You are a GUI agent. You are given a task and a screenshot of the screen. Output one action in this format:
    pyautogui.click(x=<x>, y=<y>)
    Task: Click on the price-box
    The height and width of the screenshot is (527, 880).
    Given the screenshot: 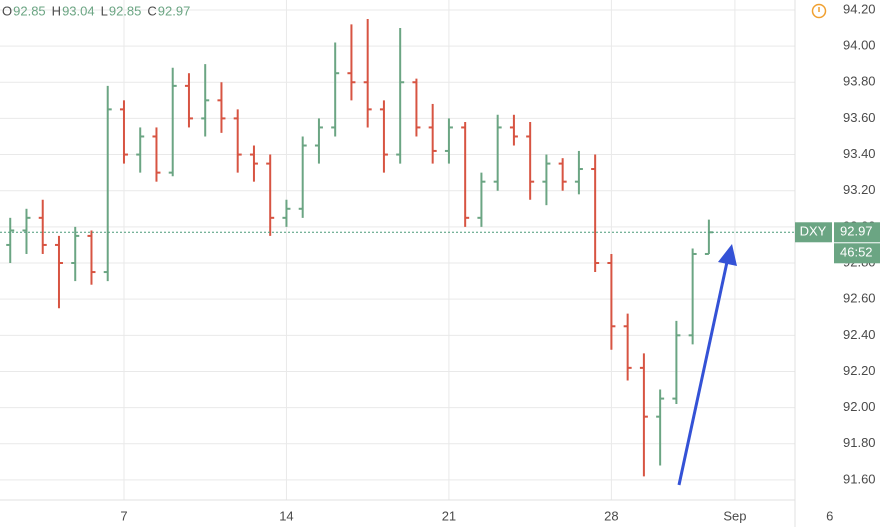 What is the action you would take?
    pyautogui.click(x=857, y=232)
    